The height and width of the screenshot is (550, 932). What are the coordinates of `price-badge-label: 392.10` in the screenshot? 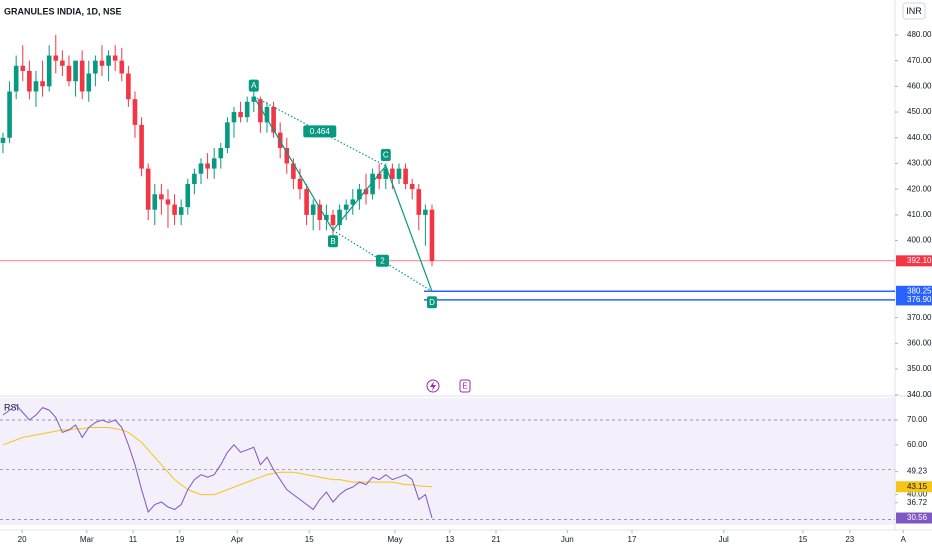 It's located at (919, 260).